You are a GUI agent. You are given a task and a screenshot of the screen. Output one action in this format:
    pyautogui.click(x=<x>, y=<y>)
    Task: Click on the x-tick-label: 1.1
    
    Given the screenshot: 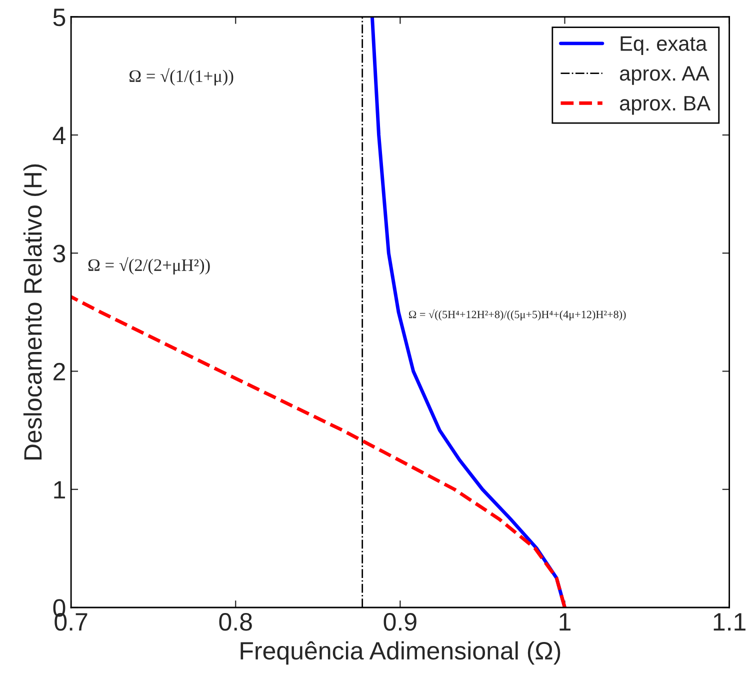 What is the action you would take?
    pyautogui.click(x=730, y=621)
    